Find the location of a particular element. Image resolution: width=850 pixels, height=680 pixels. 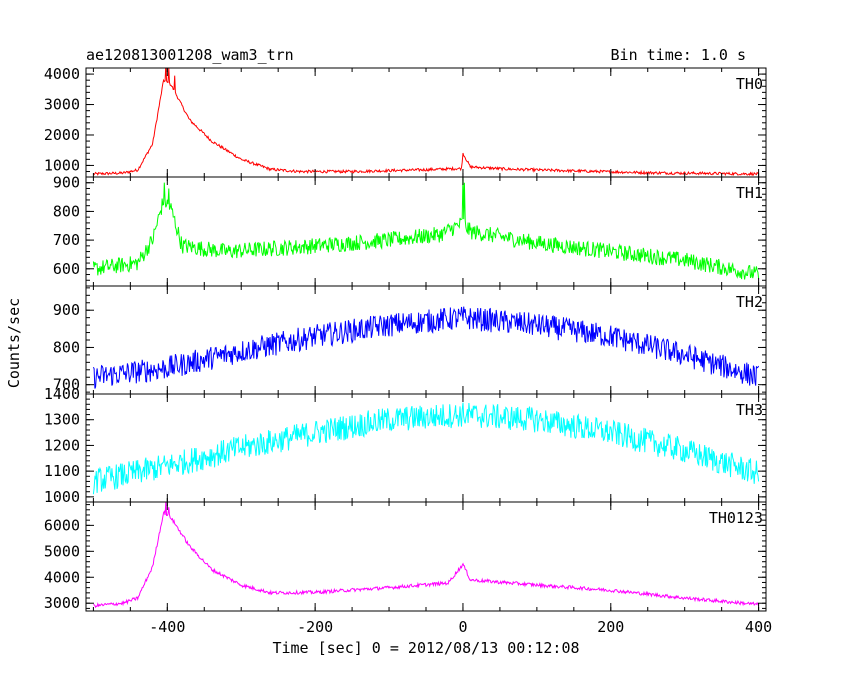

panel-th0: 1000 2000 3000 4000 TH0 is located at coordinates (405, 121).